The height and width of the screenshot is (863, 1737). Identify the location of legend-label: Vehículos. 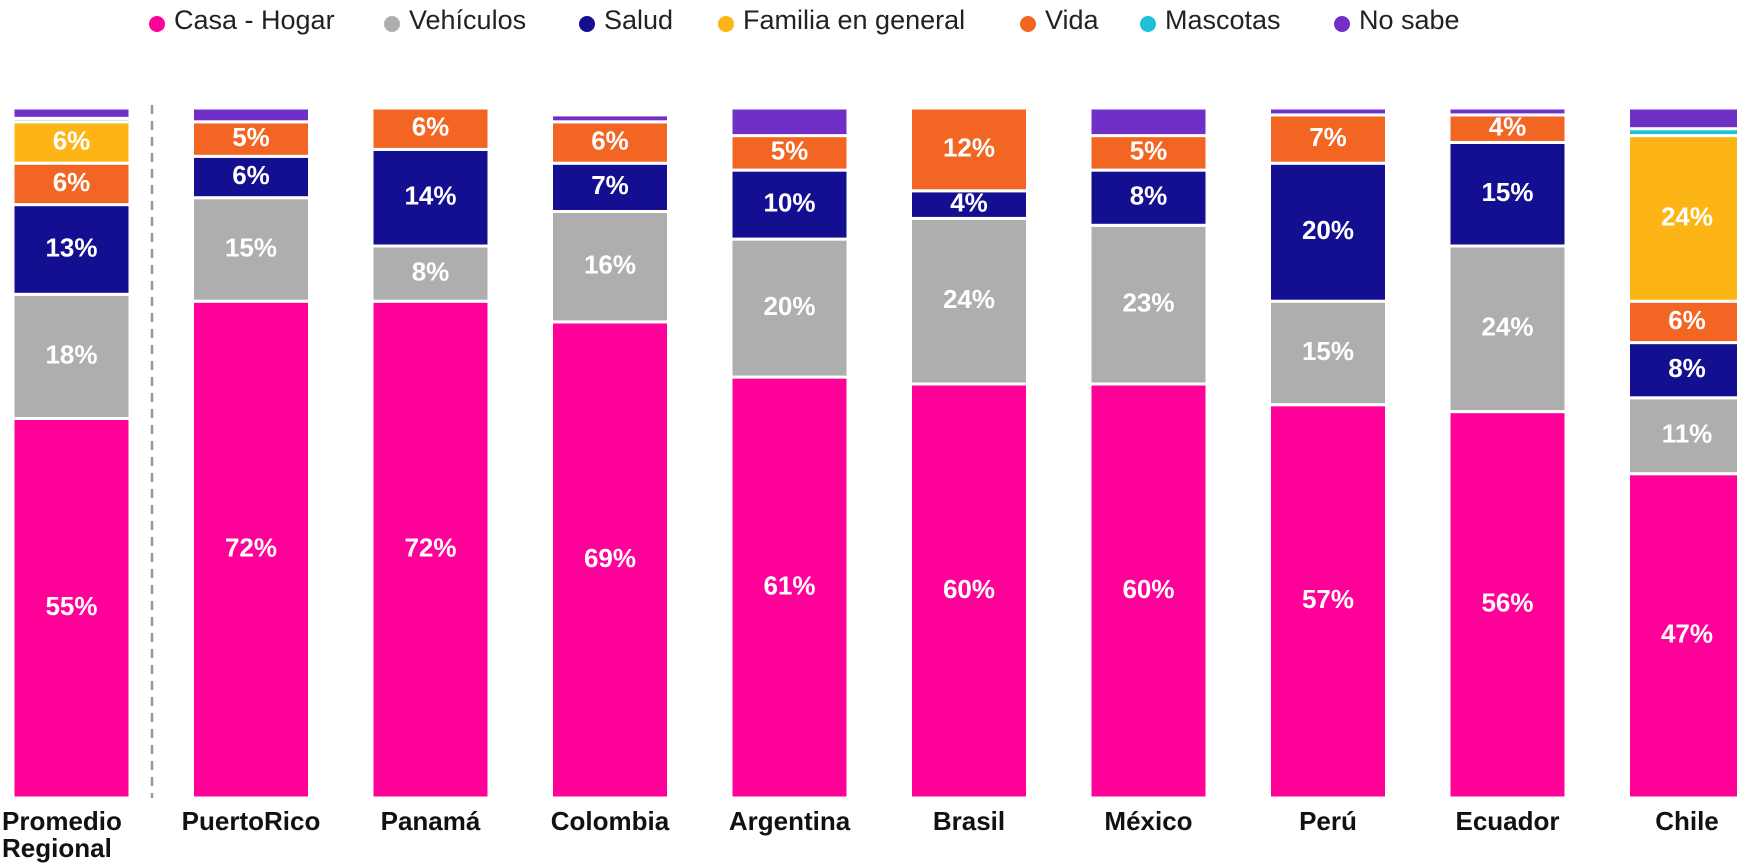
(467, 20).